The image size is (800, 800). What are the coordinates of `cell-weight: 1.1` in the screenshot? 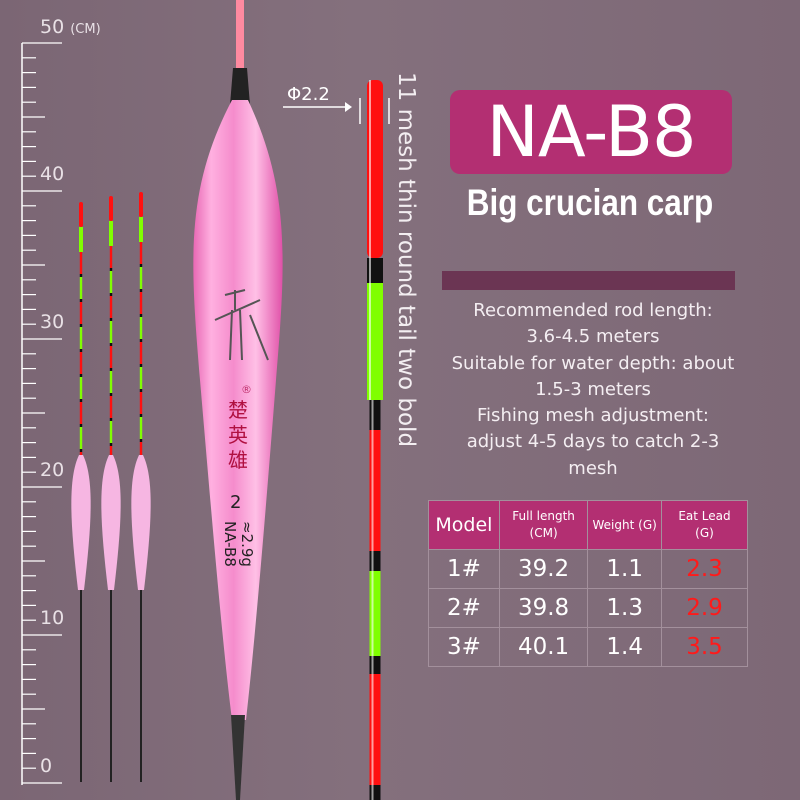 It's located at (624, 569).